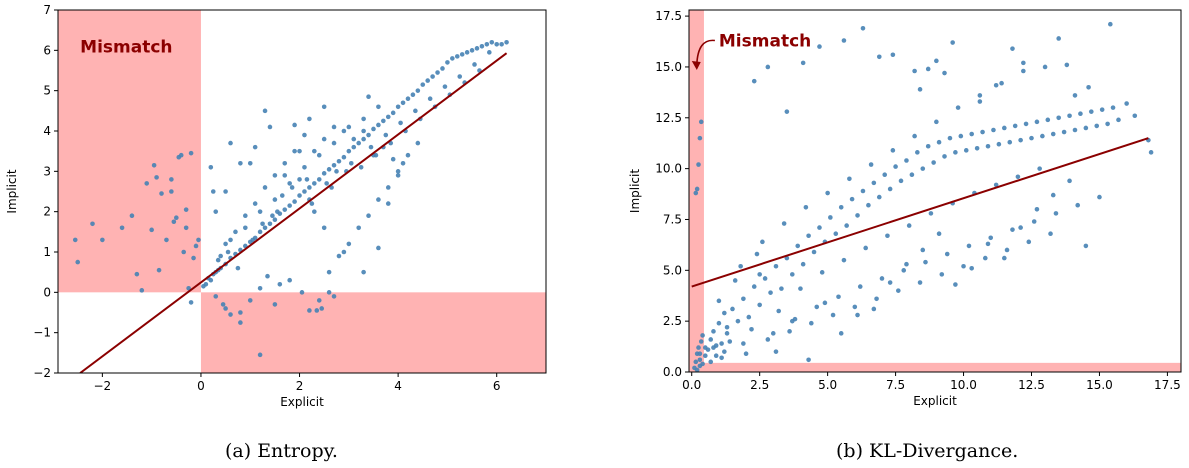 The height and width of the screenshot is (468, 1189). I want to click on x-axis-label: Explicit, so click(935, 401).